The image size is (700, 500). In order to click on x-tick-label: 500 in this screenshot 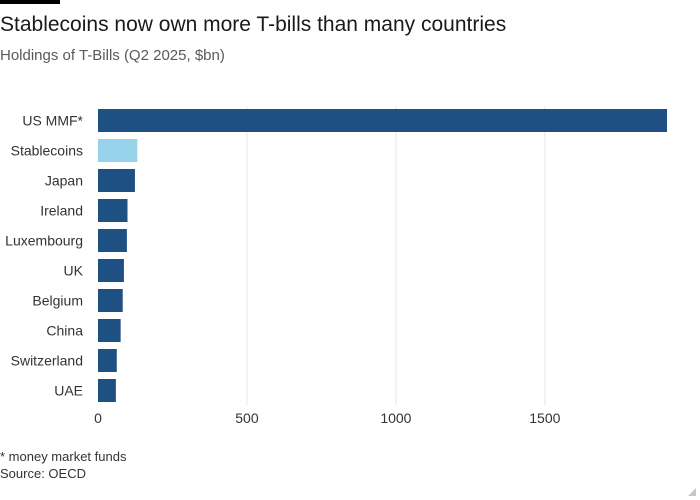, I will do `click(247, 418)`.